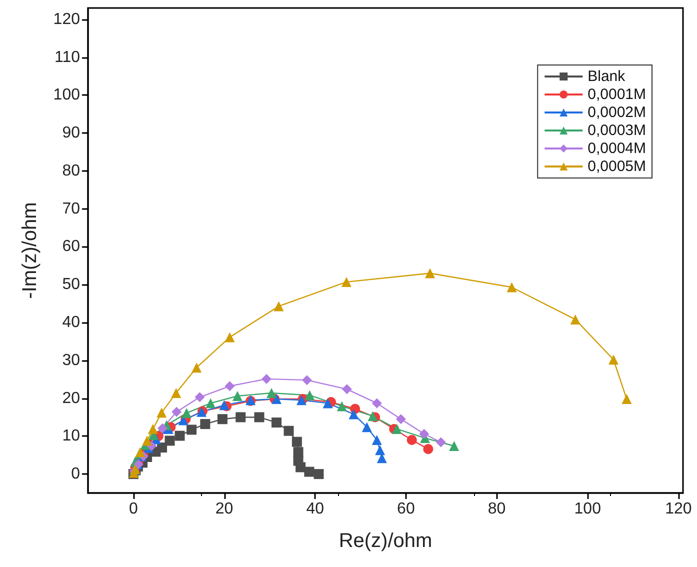 The width and height of the screenshot is (697, 567). I want to click on y-tick-label: 60, so click(71, 247).